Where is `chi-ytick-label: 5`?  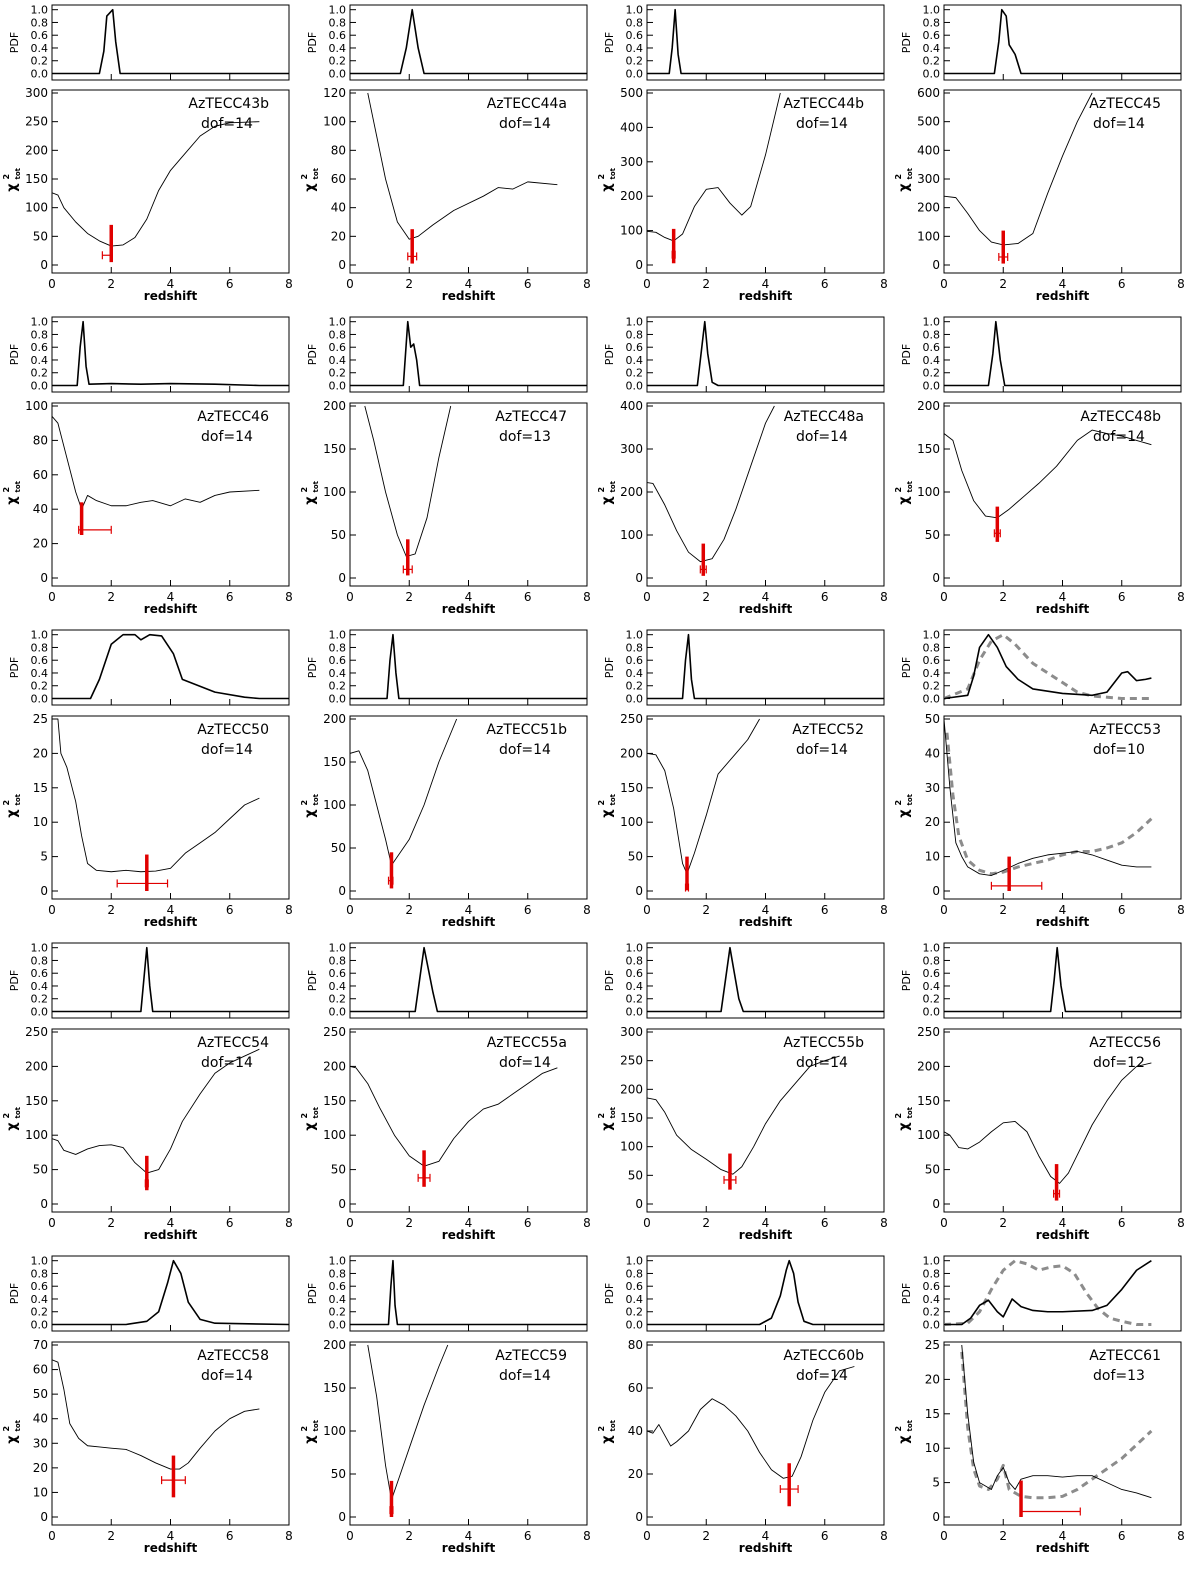 chi-ytick-label: 5 is located at coordinates (44, 857).